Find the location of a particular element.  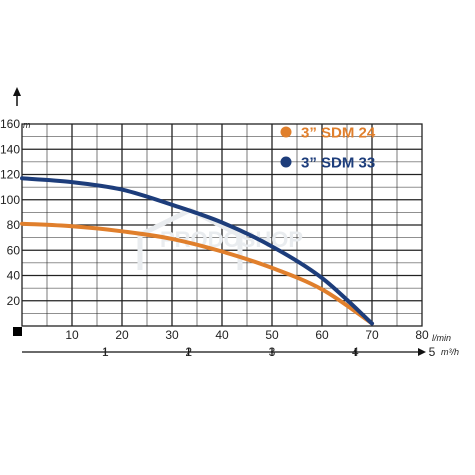

y-tick-label: 140 is located at coordinates (10, 149).